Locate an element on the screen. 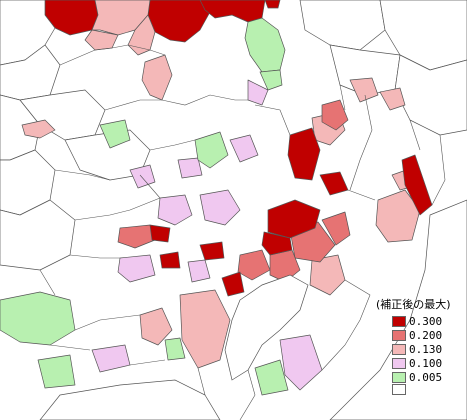  legend-row: 0.130 is located at coordinates (417, 349).